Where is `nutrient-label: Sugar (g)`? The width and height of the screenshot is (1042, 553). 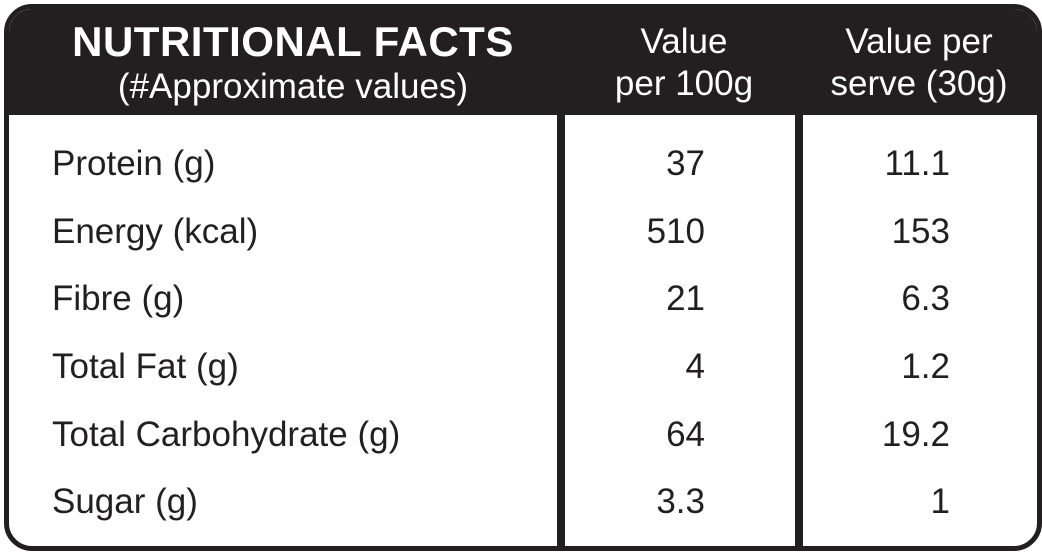
nutrient-label: Sugar (g) is located at coordinates (125, 501).